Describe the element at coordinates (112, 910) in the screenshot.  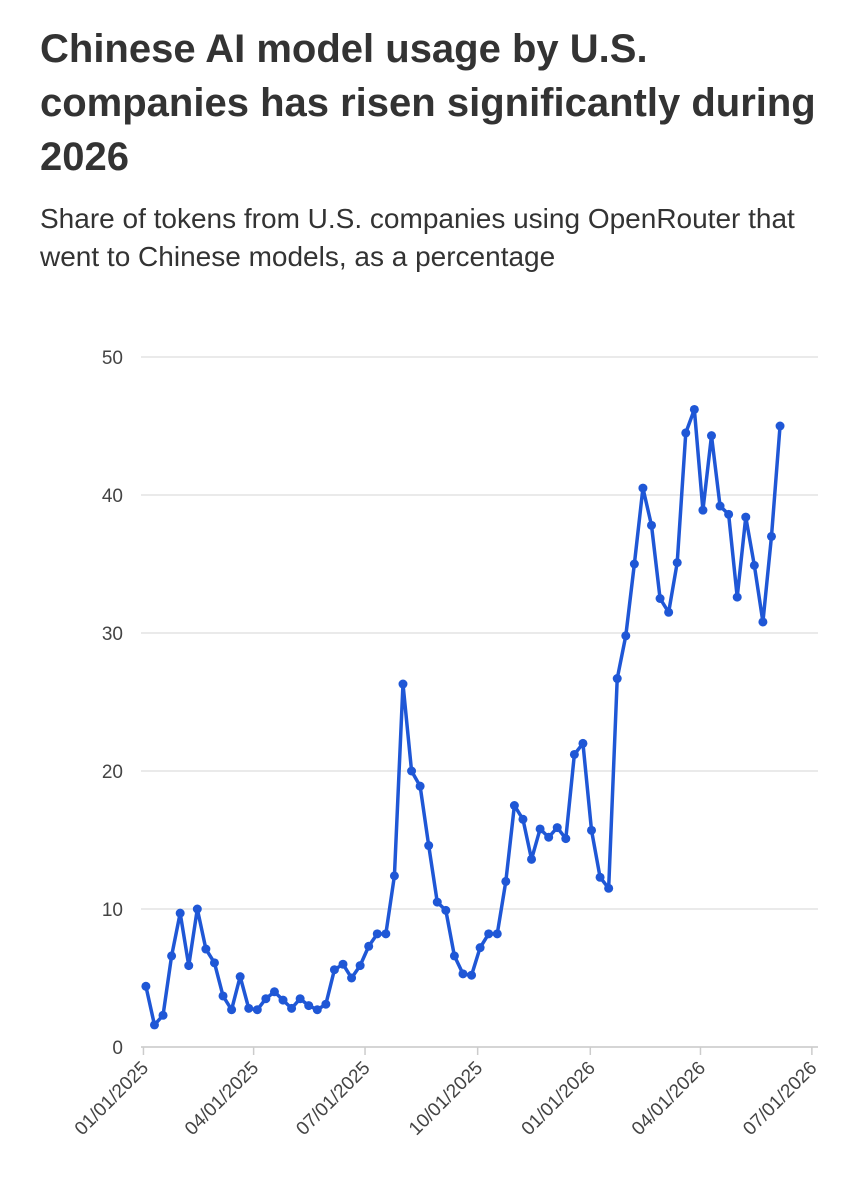
I see `y-tick-label: 10` at that location.